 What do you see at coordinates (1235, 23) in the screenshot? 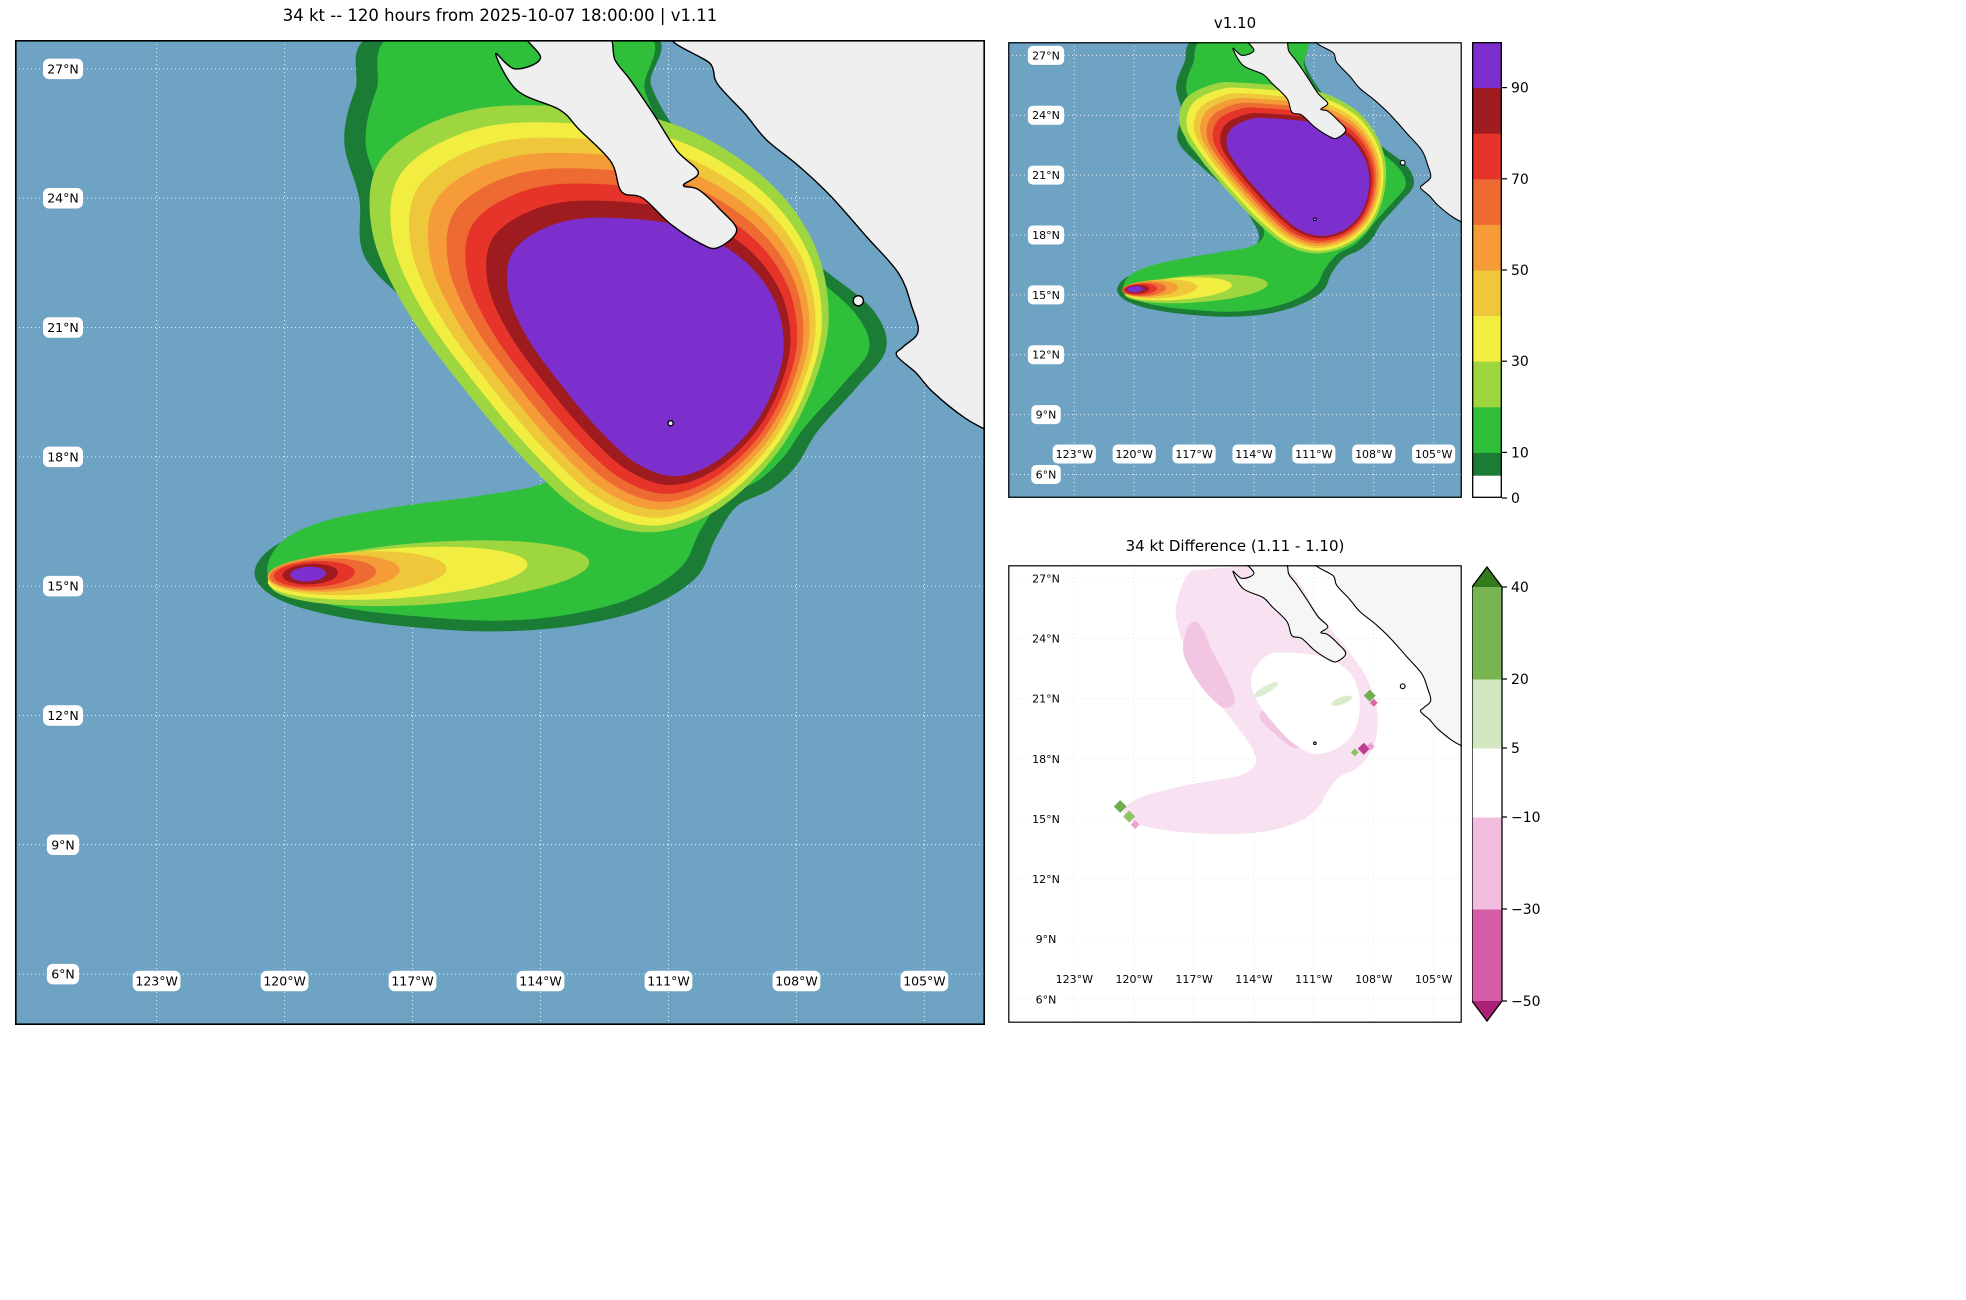
I see `v110-map-title: v1.10` at bounding box center [1235, 23].